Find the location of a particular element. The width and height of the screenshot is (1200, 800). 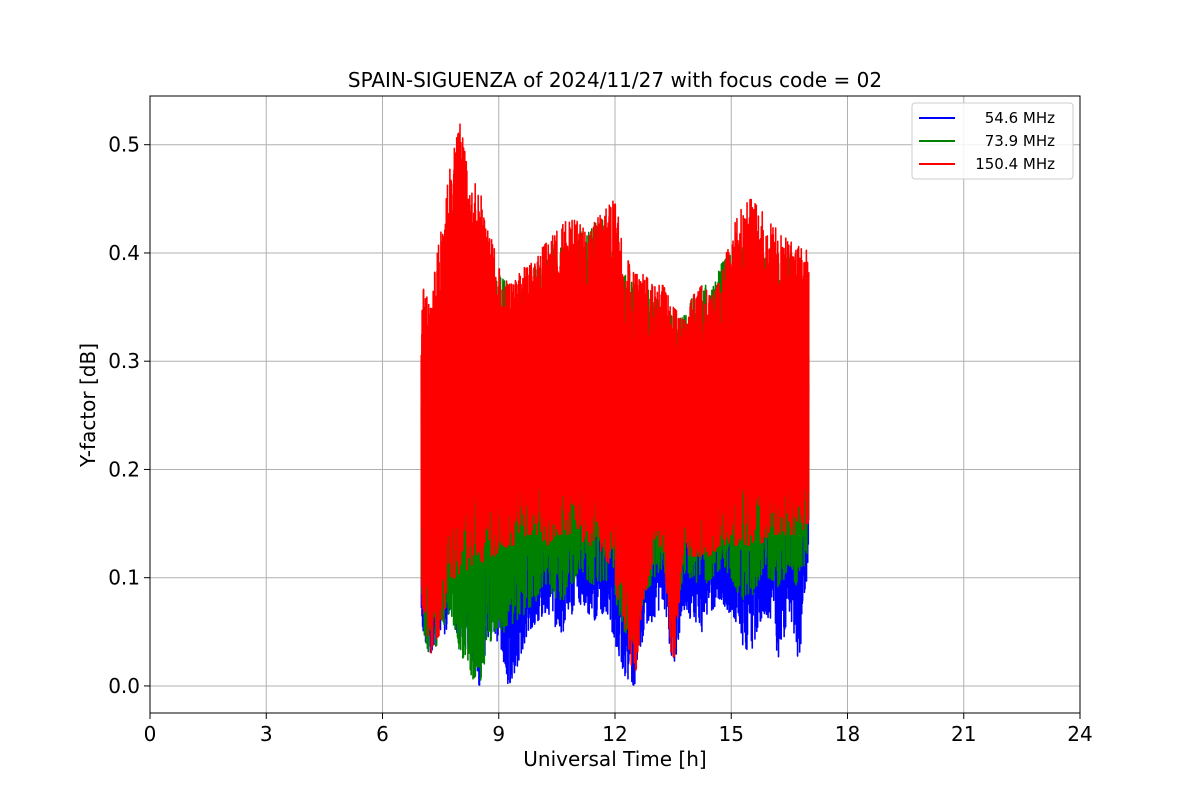

y-tick-label: 0.2 is located at coordinates (124, 469).